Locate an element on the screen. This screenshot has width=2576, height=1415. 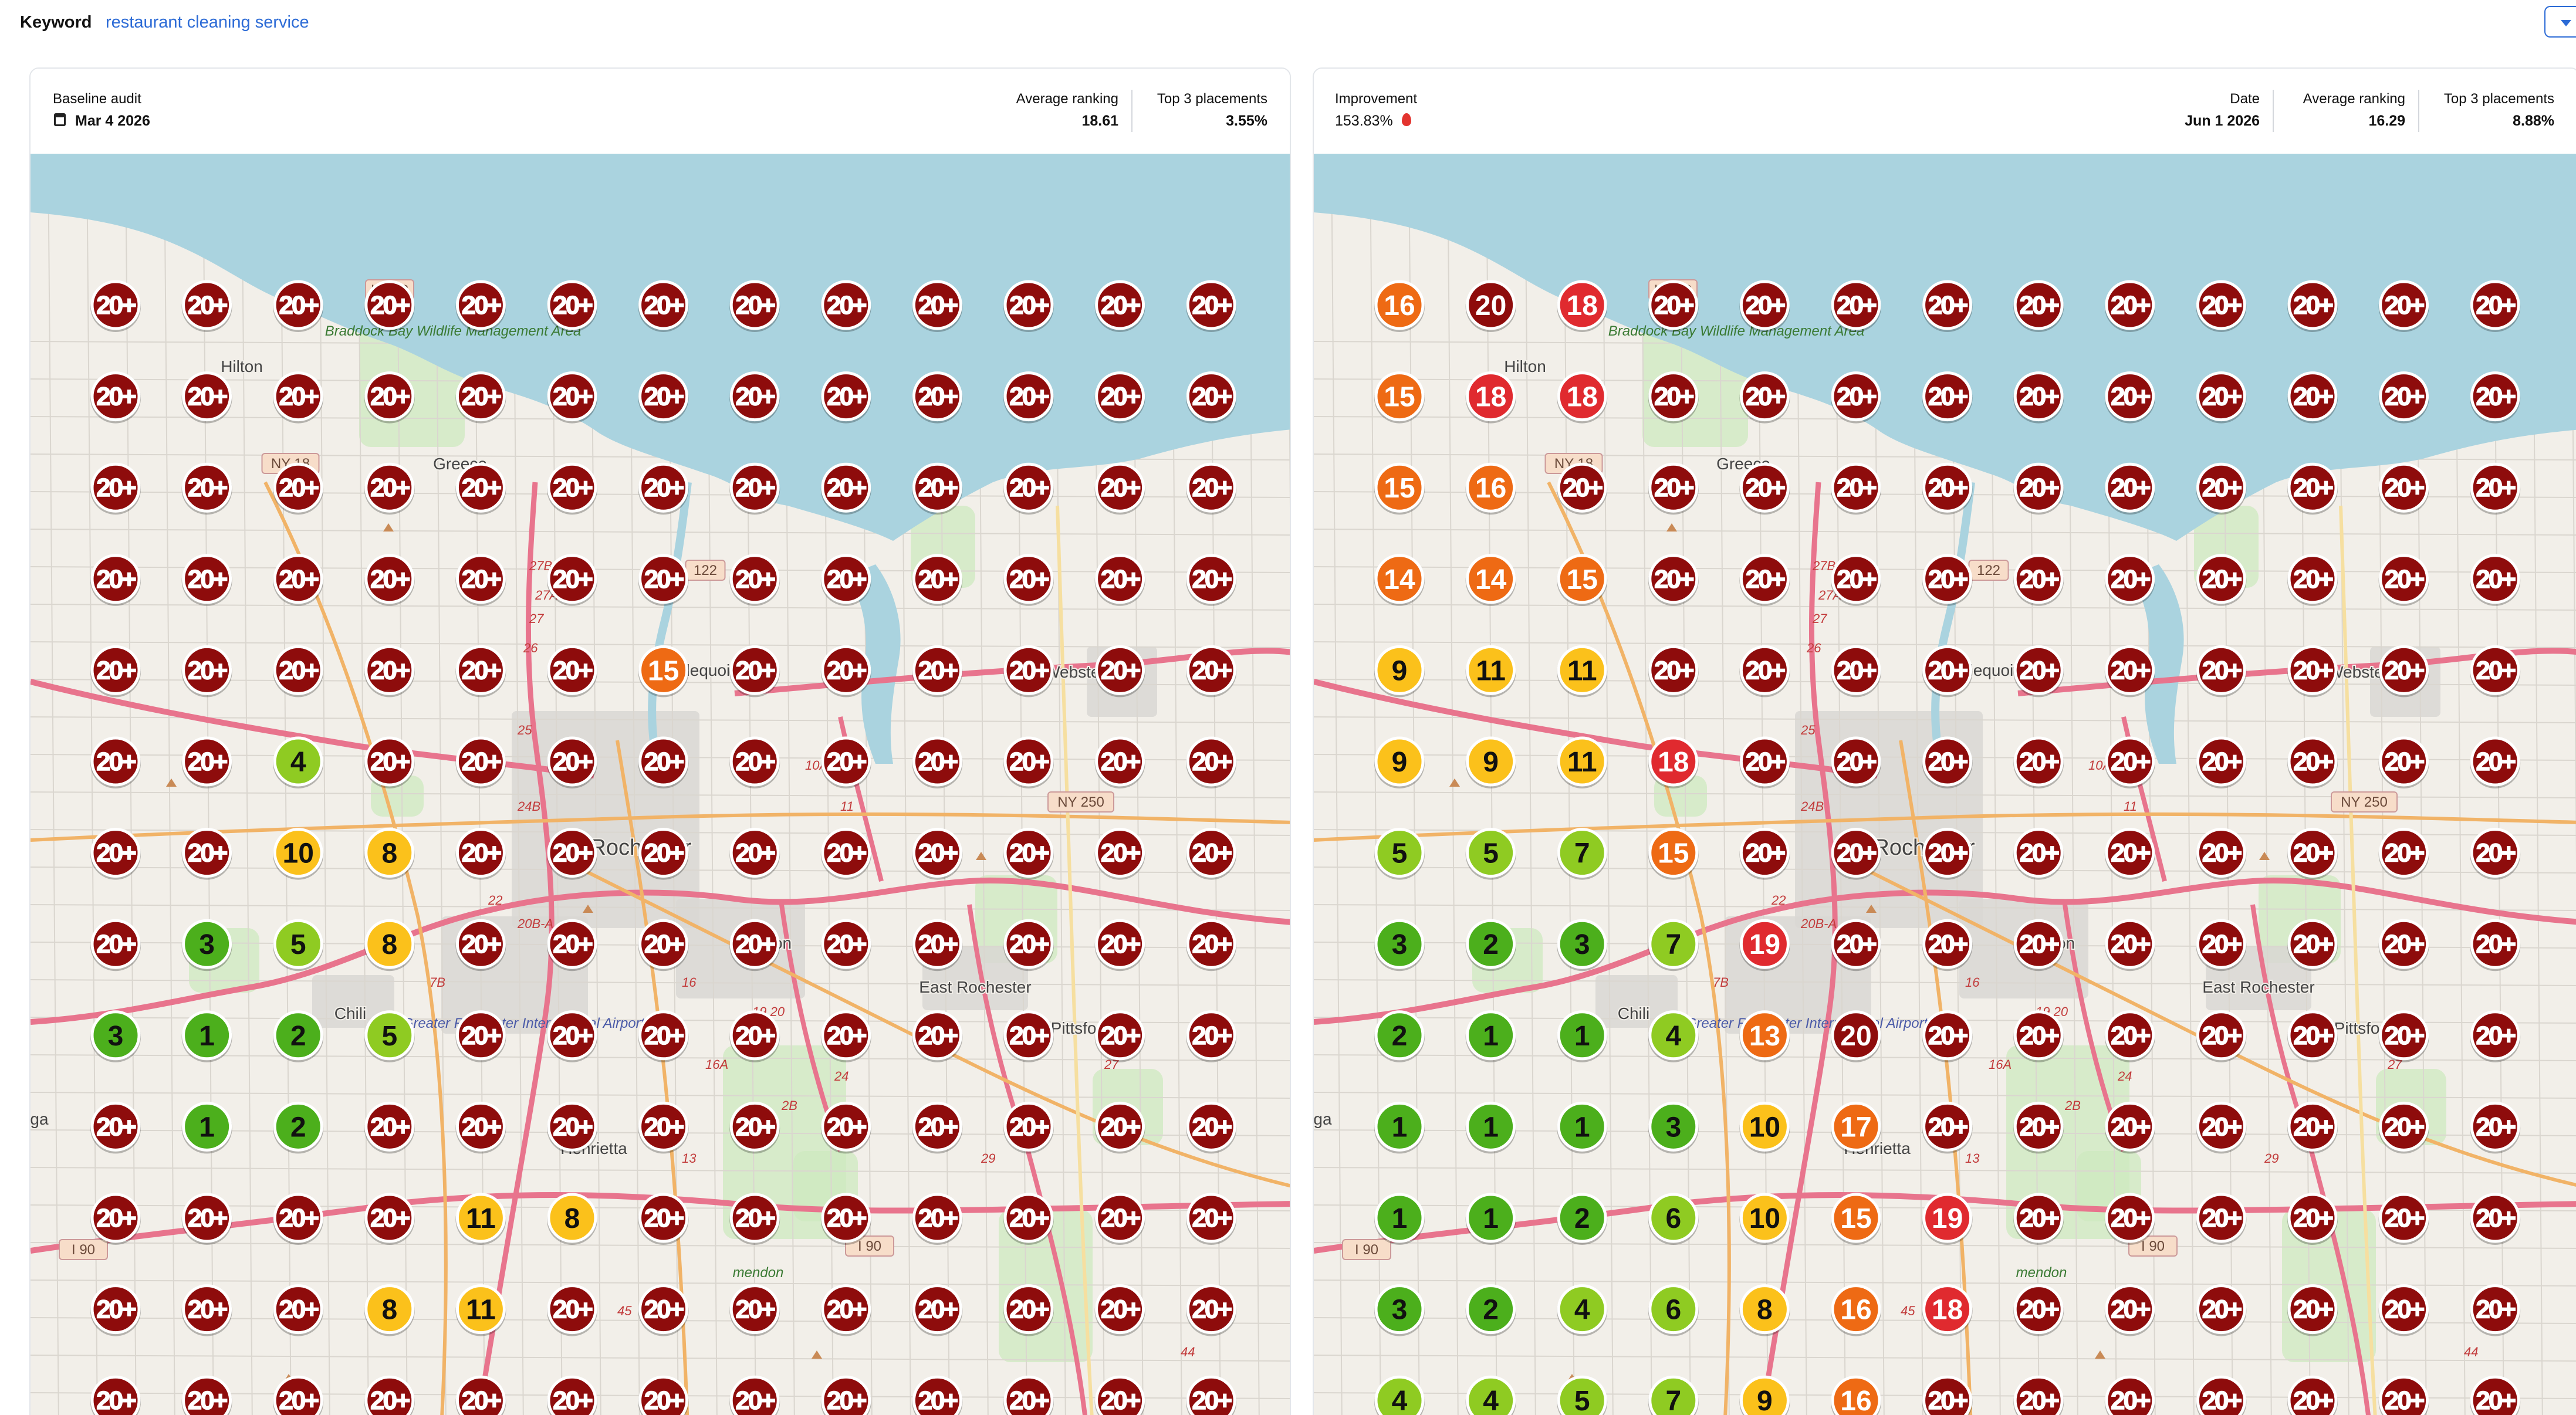
rank-marker: 19 is located at coordinates (1947, 1219).